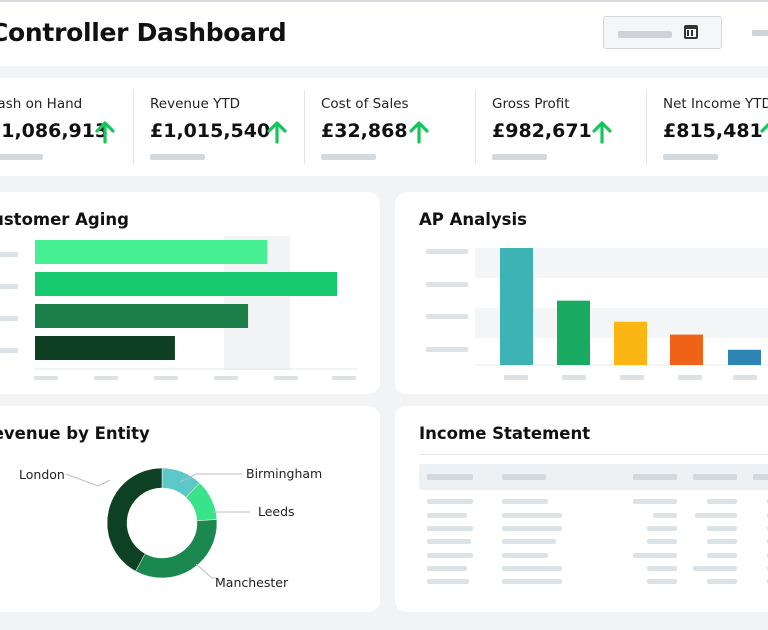  Describe the element at coordinates (645, 34) in the screenshot. I see `date-range-value` at that location.